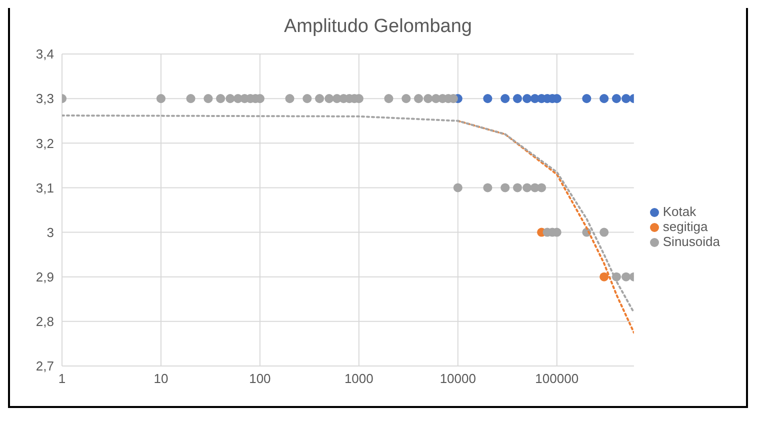 Image resolution: width=764 pixels, height=427 pixels. Describe the element at coordinates (557, 378) in the screenshot. I see `x-tick-label: 100000` at that location.